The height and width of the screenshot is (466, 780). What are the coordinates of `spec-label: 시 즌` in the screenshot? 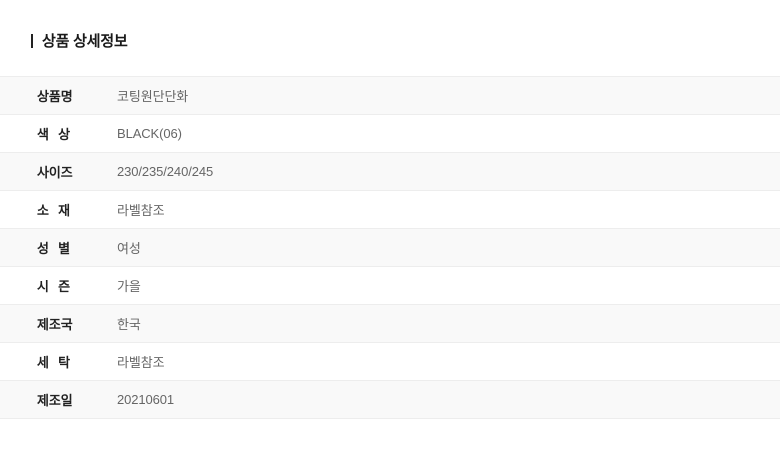 It's located at (53, 286).